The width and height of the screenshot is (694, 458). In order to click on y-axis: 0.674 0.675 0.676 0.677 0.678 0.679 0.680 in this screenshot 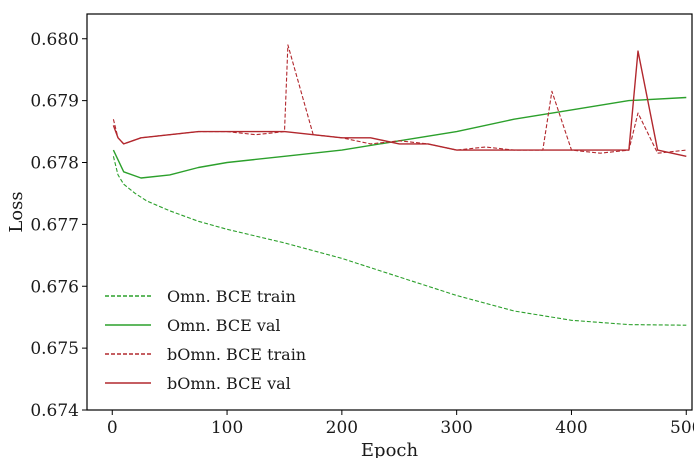, I will do `click(58, 225)`.